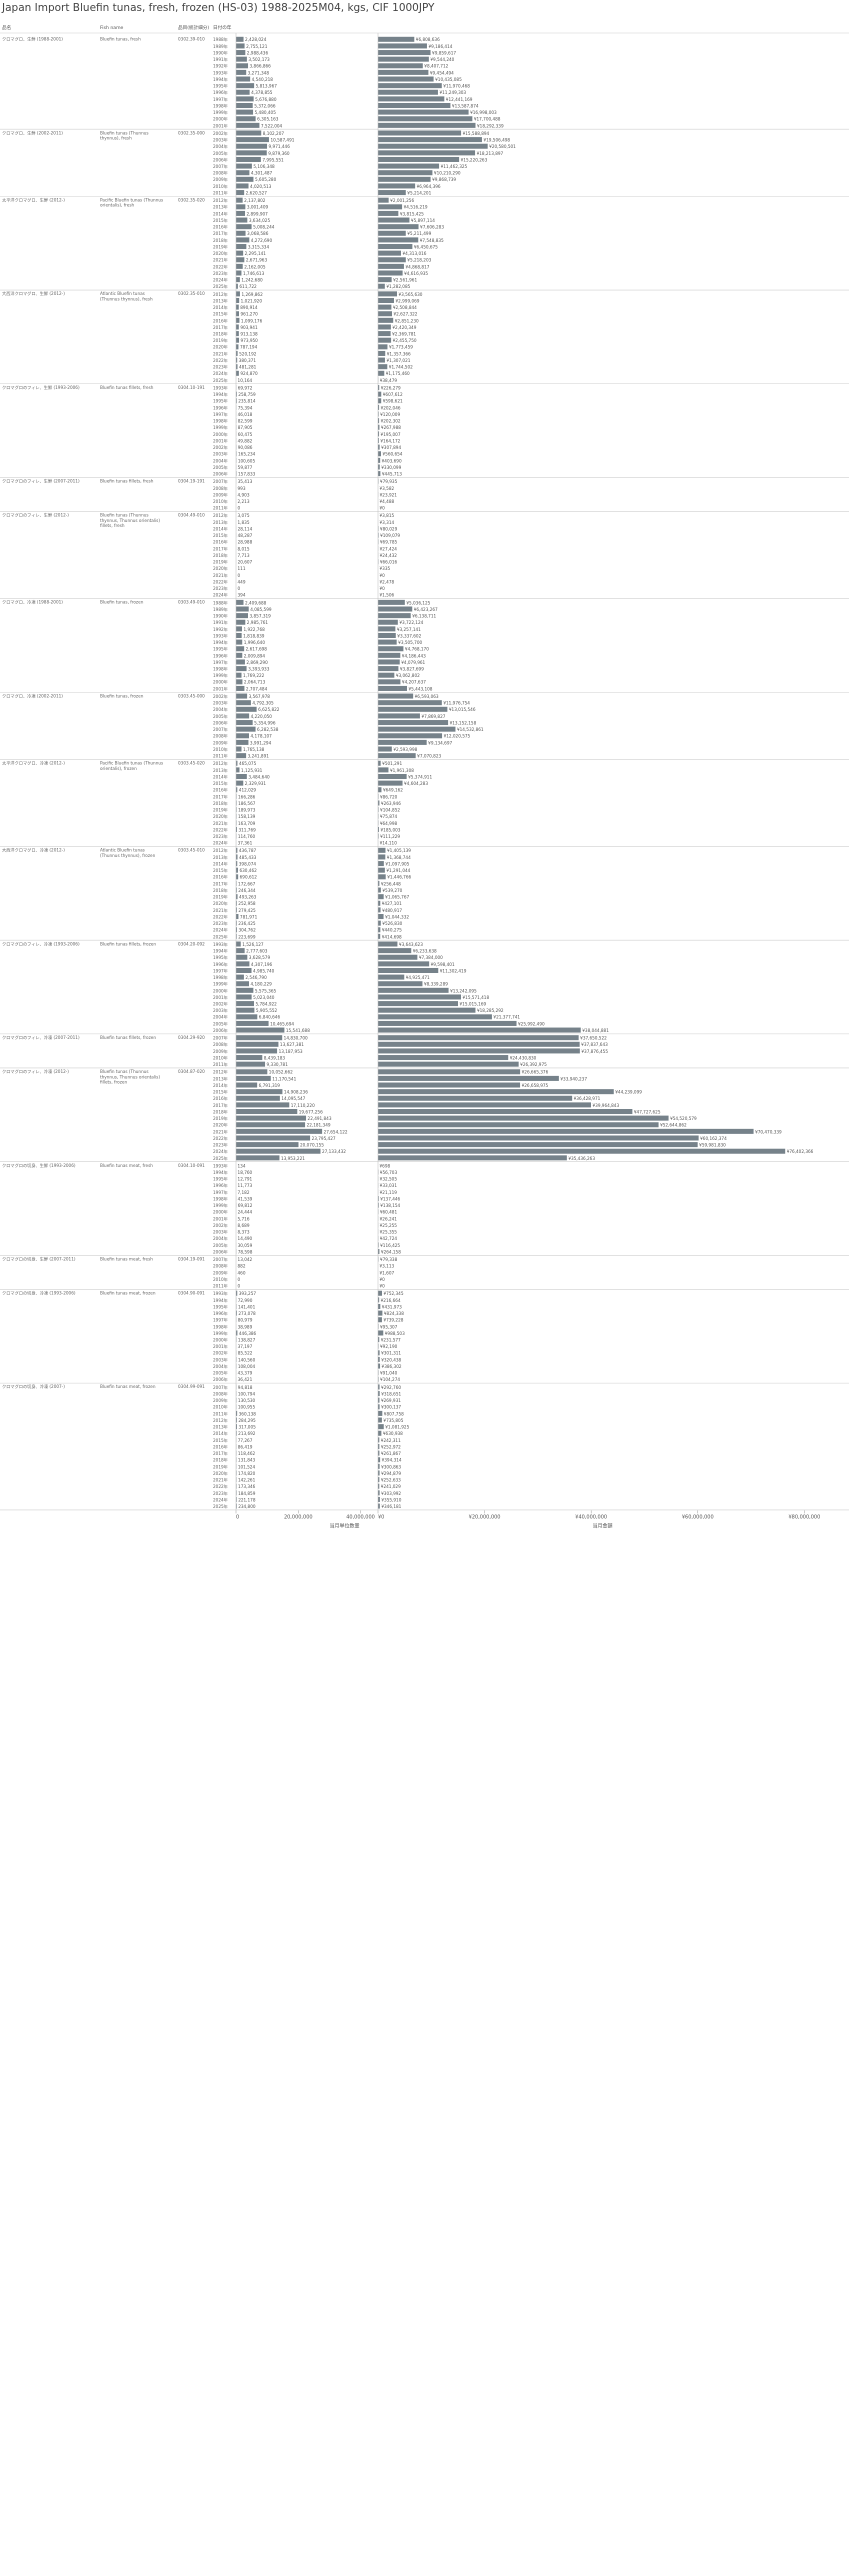  Describe the element at coordinates (220, 675) in the screenshot. I see `year-label: 1999年` at that location.